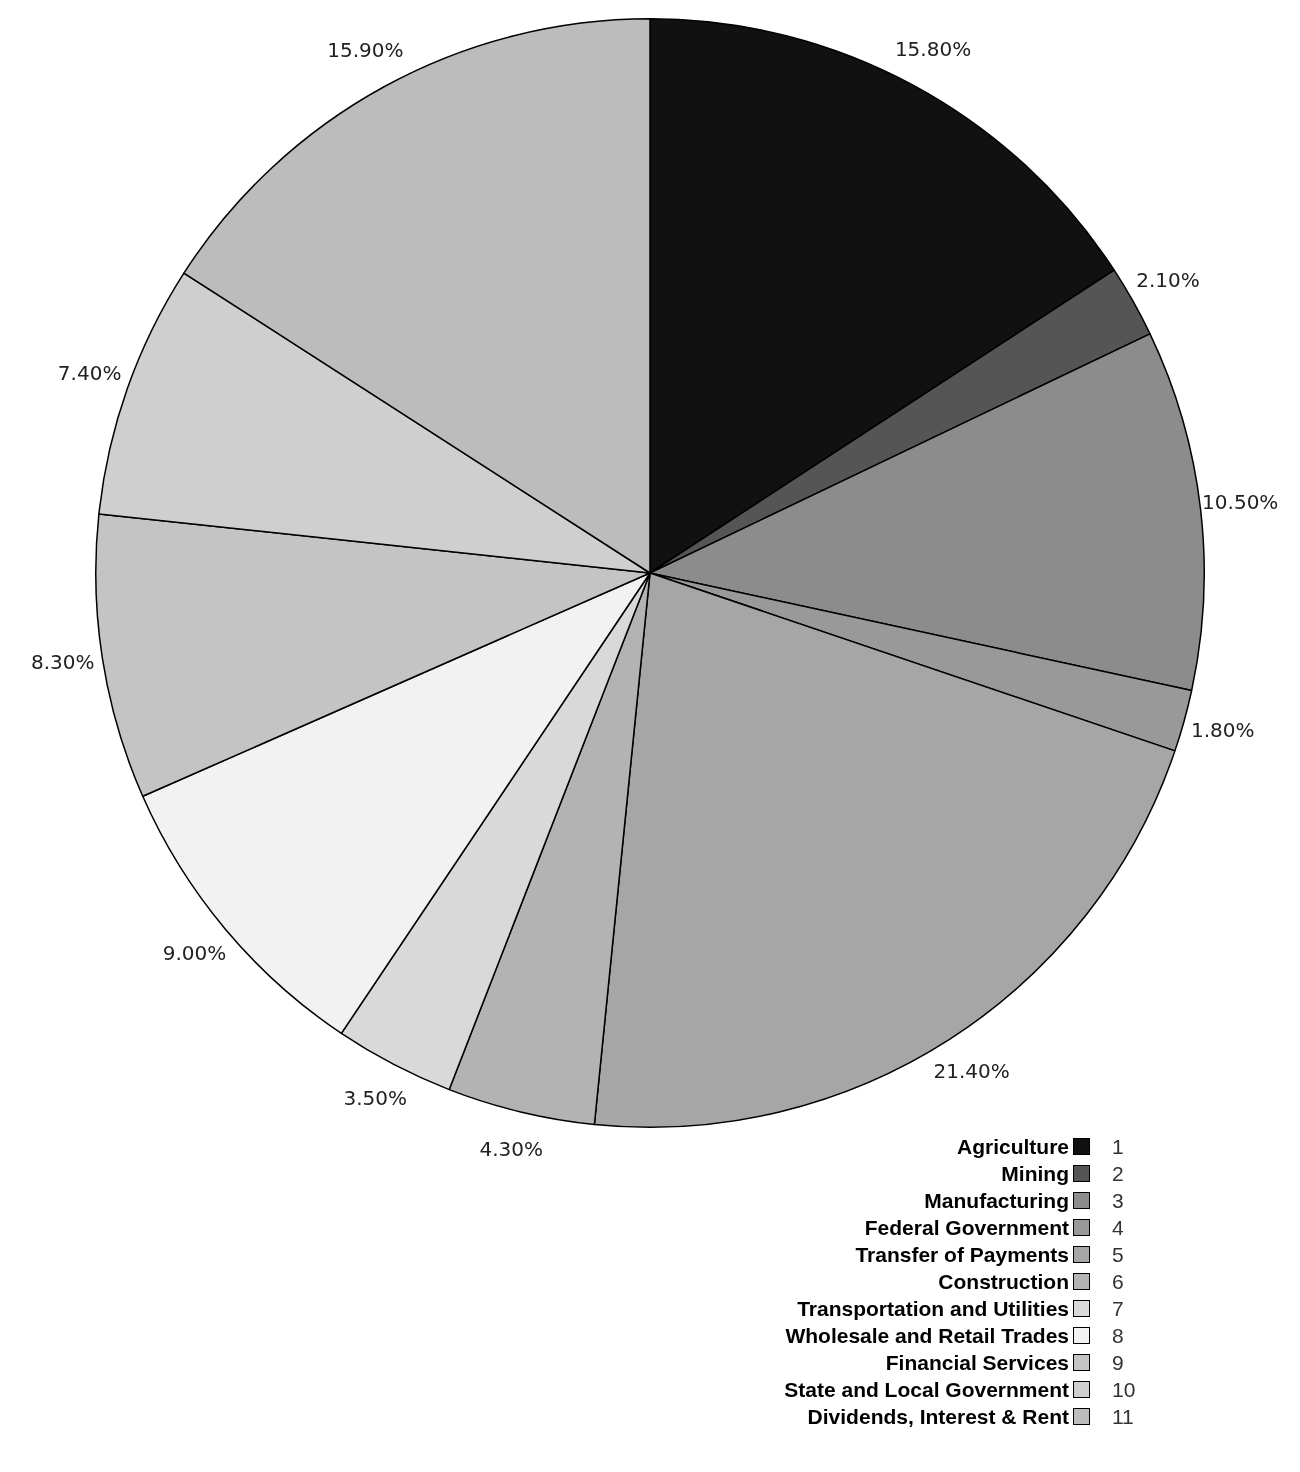  What do you see at coordinates (971, 1070) in the screenshot?
I see `data-label: 21.40%` at bounding box center [971, 1070].